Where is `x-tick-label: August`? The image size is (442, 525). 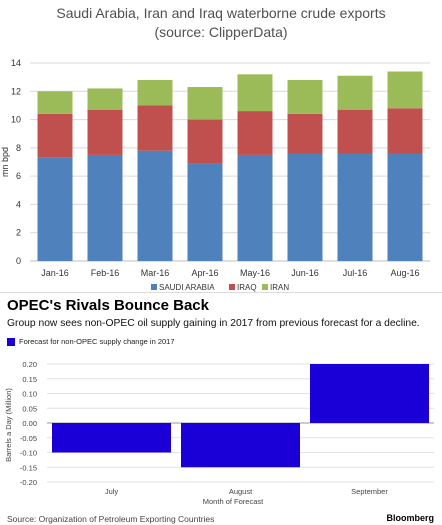 x-tick-label: August is located at coordinates (241, 491).